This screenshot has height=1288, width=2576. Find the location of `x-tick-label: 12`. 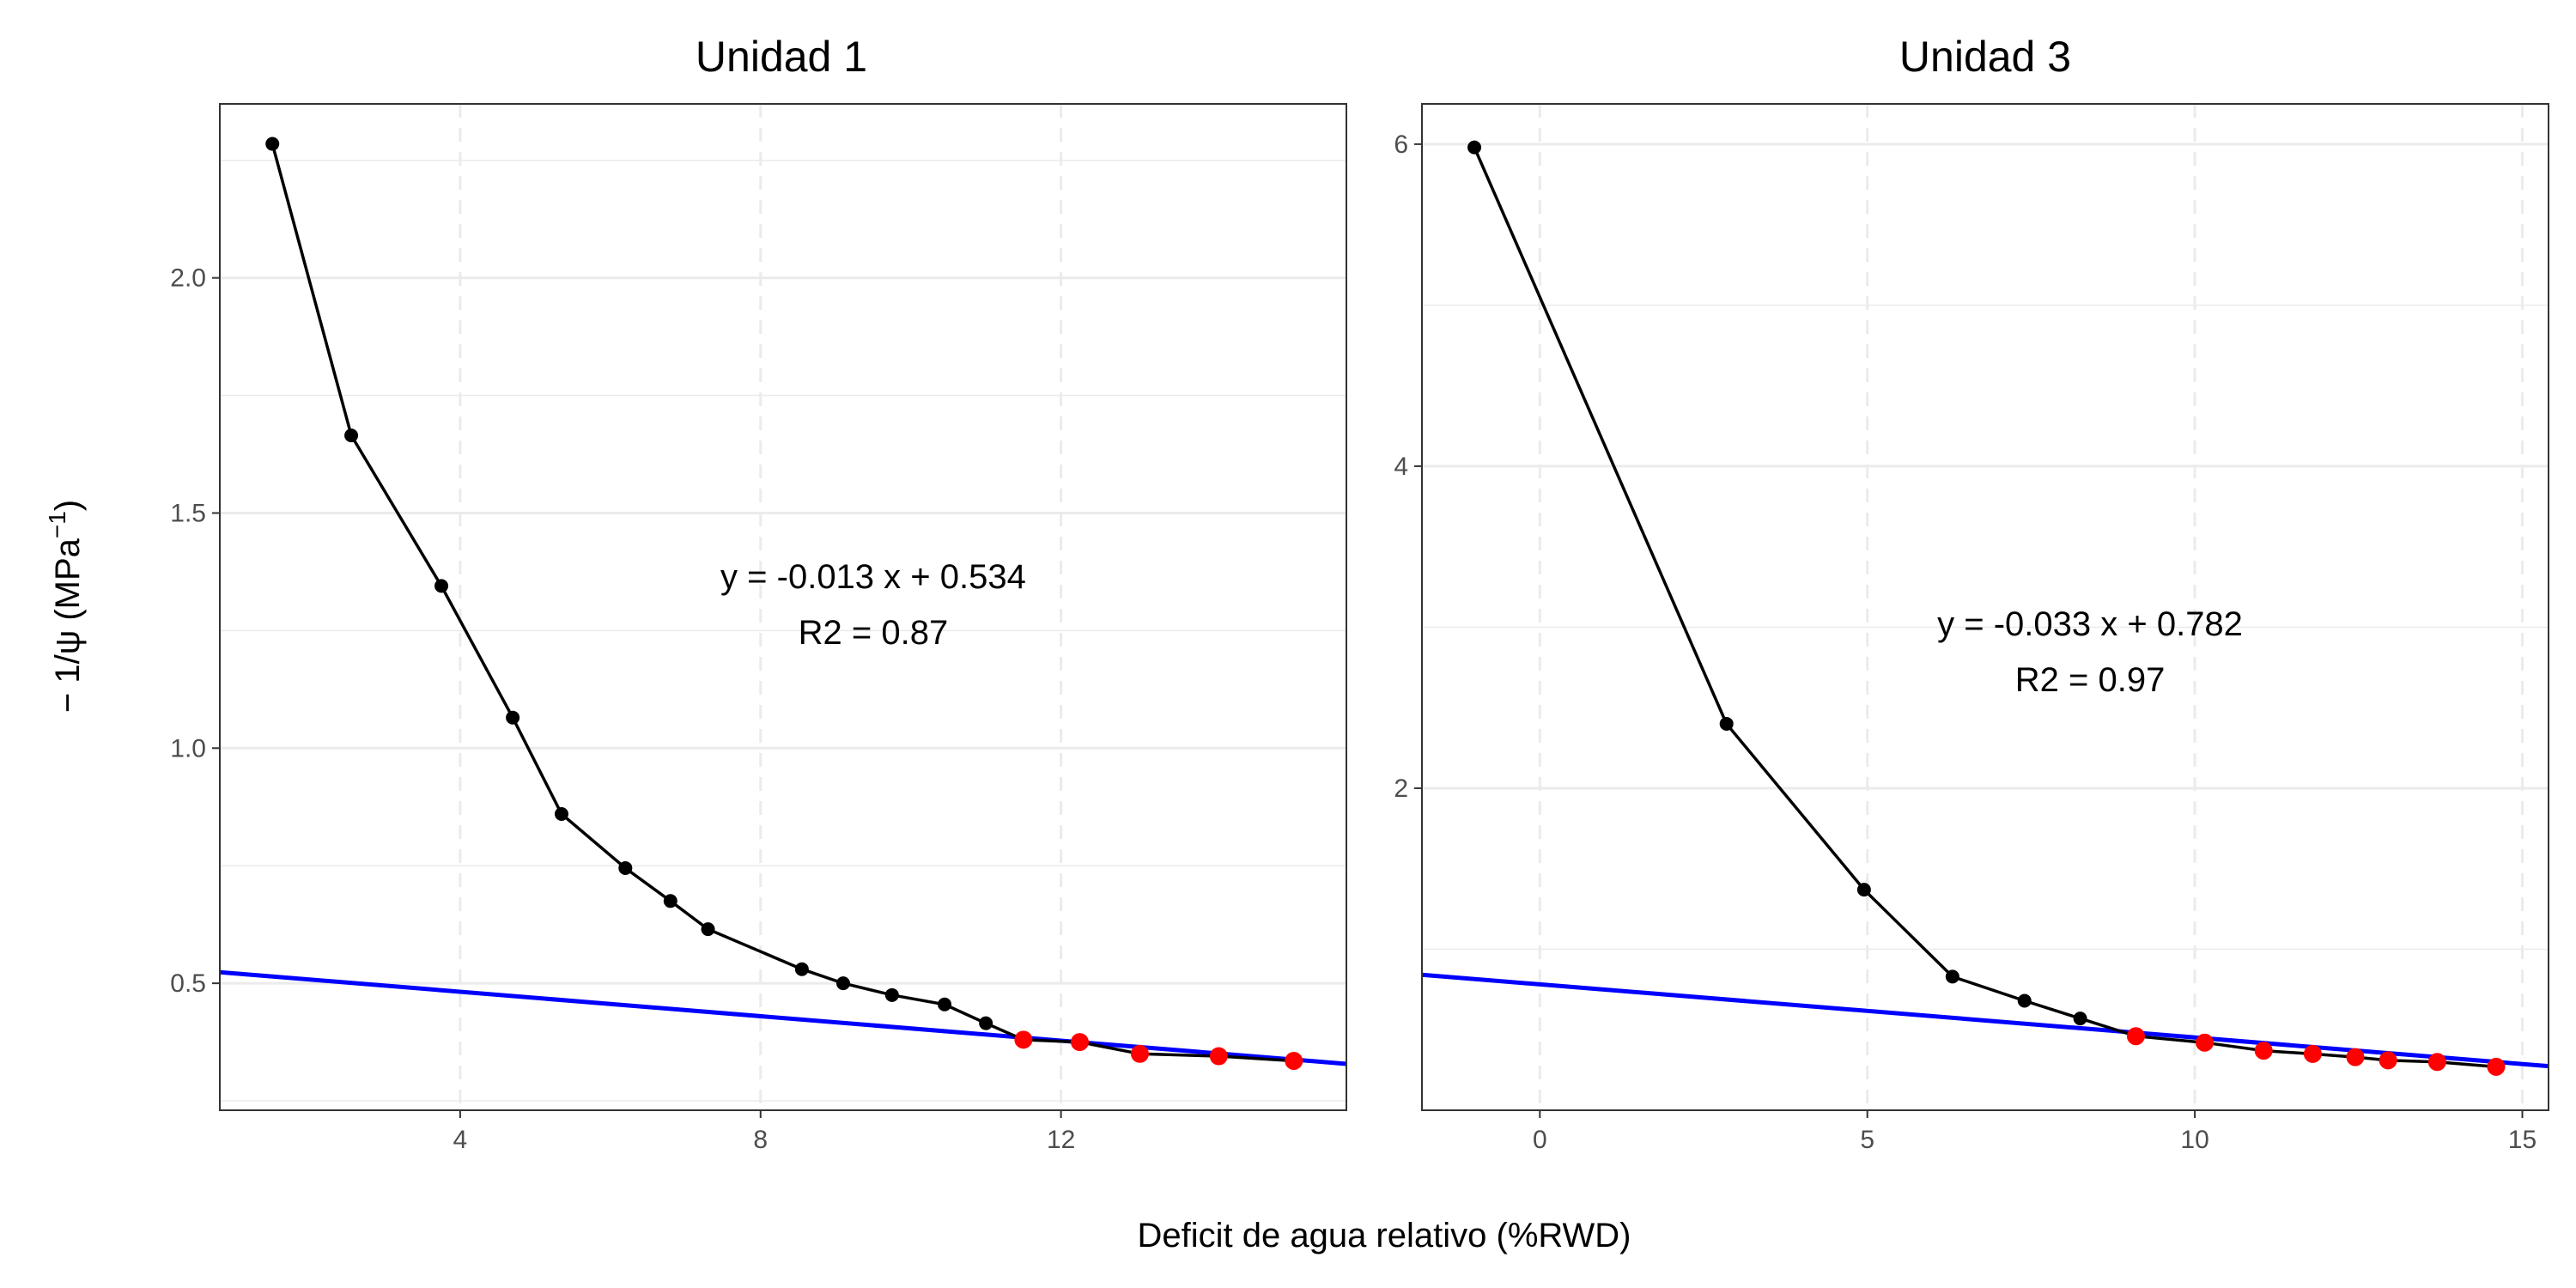

x-tick-label: 12 is located at coordinates (1061, 1140).